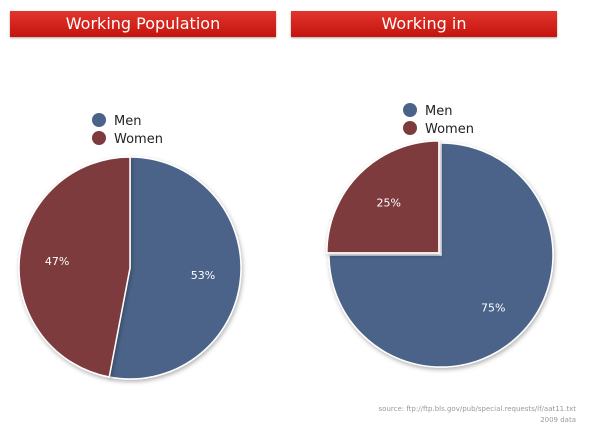 The image size is (592, 429). What do you see at coordinates (127, 130) in the screenshot?
I see `legend-working-population: Men Women` at bounding box center [127, 130].